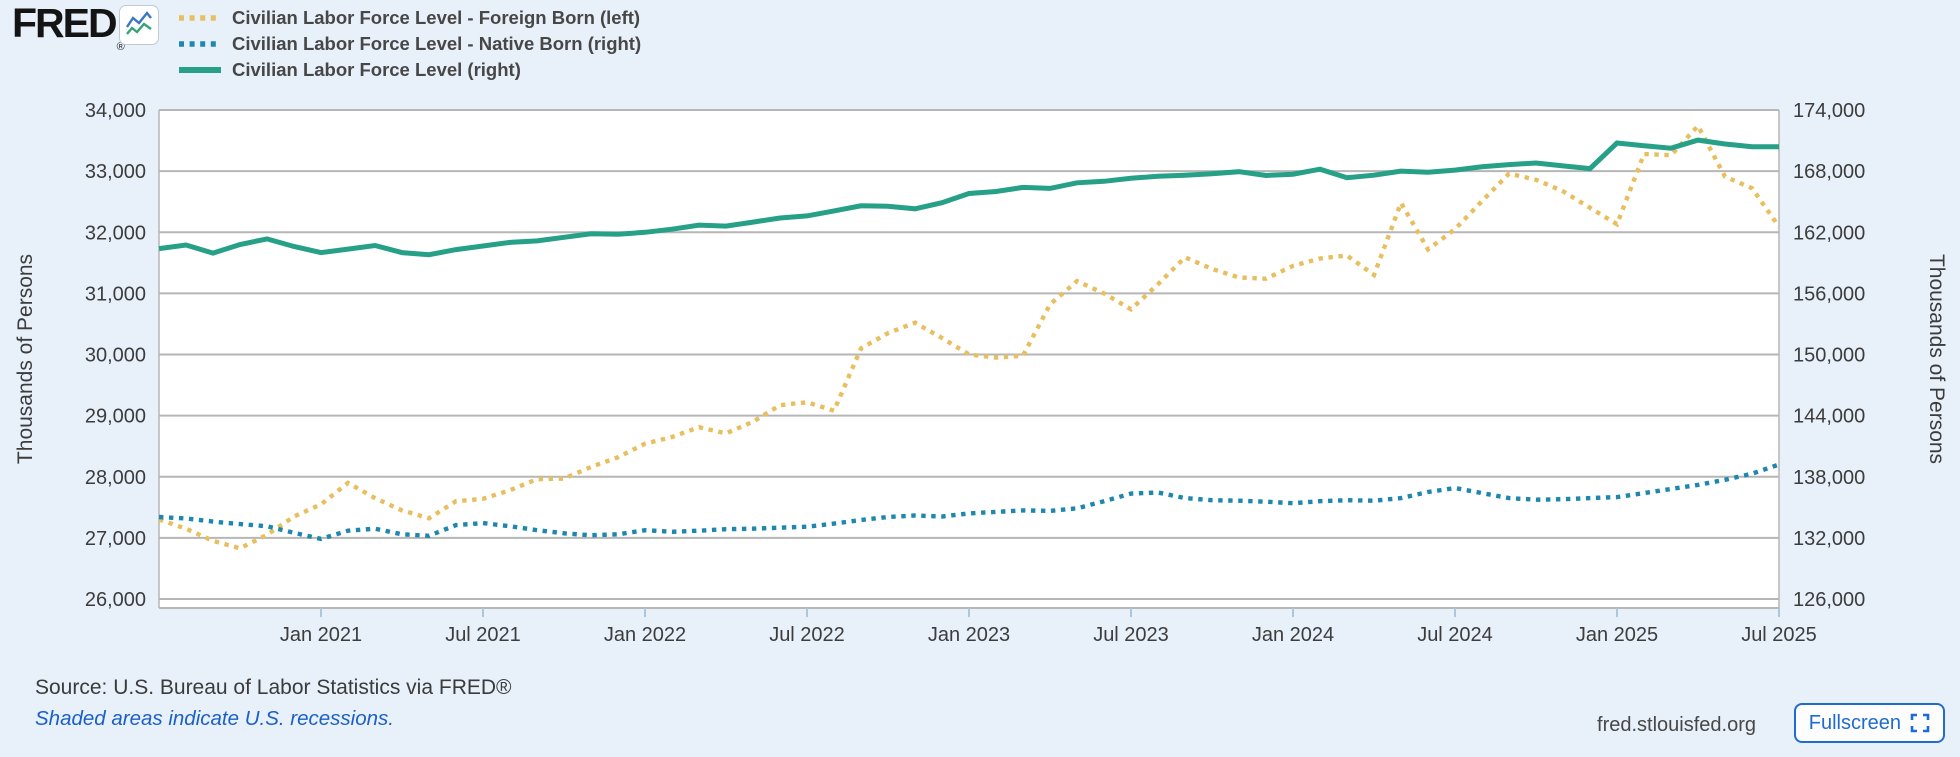 This screenshot has height=757, width=1960. What do you see at coordinates (968, 197) in the screenshot?
I see `series-line-civilian-labor-force-level` at bounding box center [968, 197].